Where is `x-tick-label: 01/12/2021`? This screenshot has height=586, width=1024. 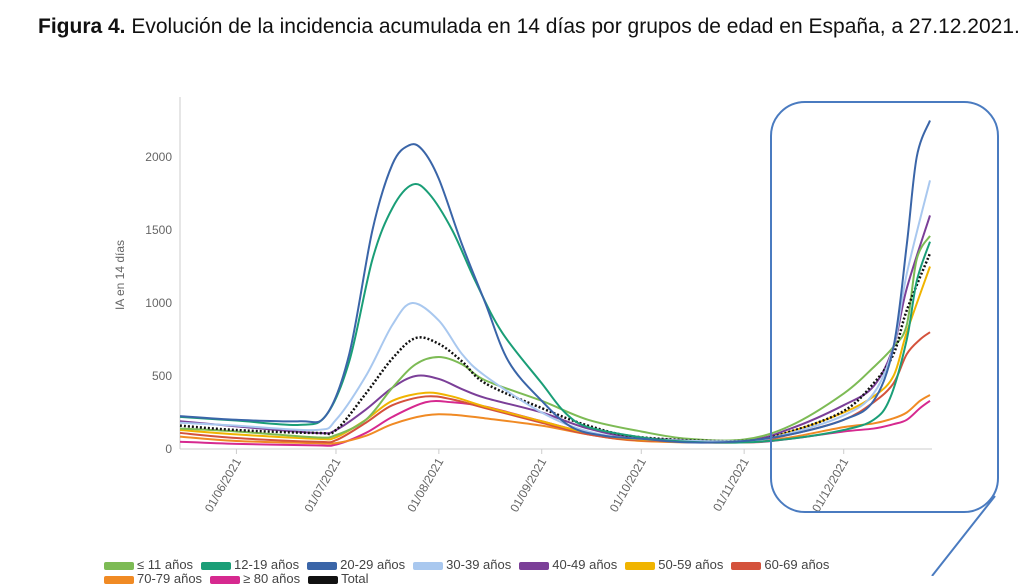 x-tick-label: 01/12/2021 is located at coordinates (830, 484).